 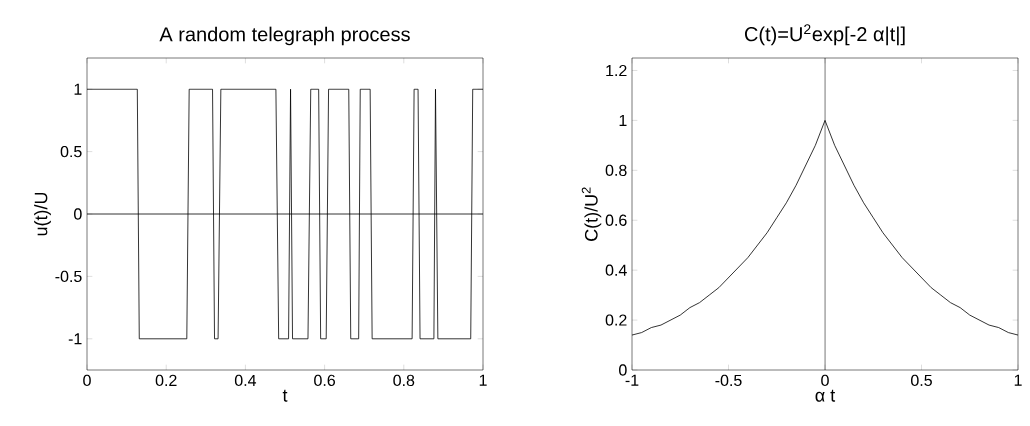 What do you see at coordinates (616, 70) in the screenshot?
I see `y-tick-label: 1.2` at bounding box center [616, 70].